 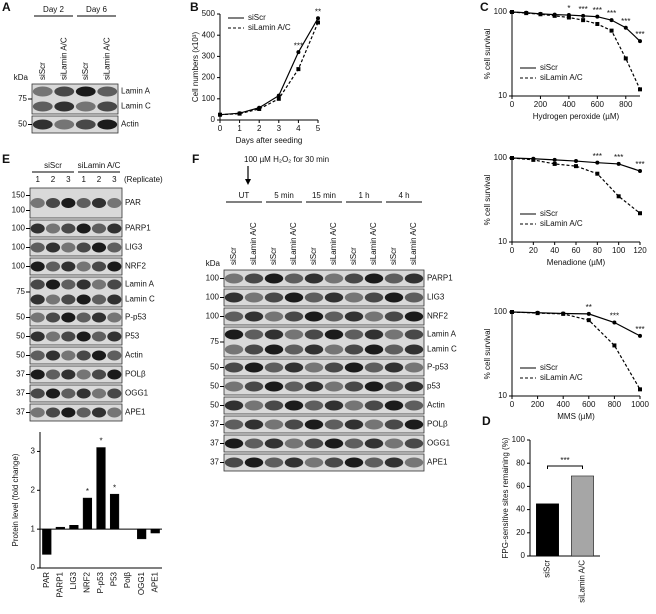 What do you see at coordinates (135, 412) in the screenshot?
I see `band-label: APE1` at bounding box center [135, 412].